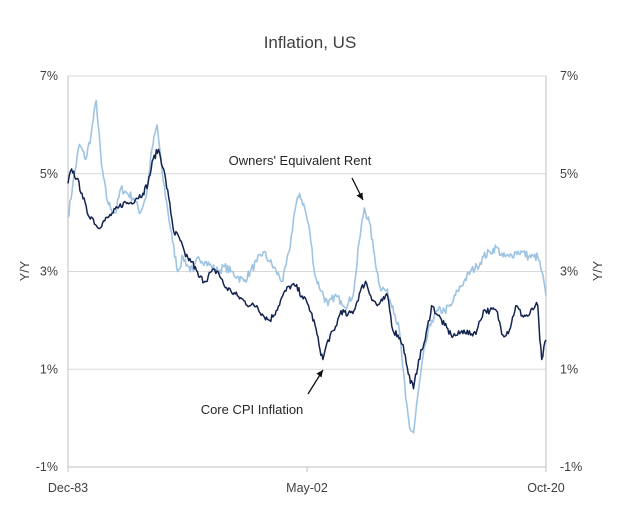 The height and width of the screenshot is (514, 629). Describe the element at coordinates (49, 369) in the screenshot. I see `y-tick-label-left: 1%` at that location.